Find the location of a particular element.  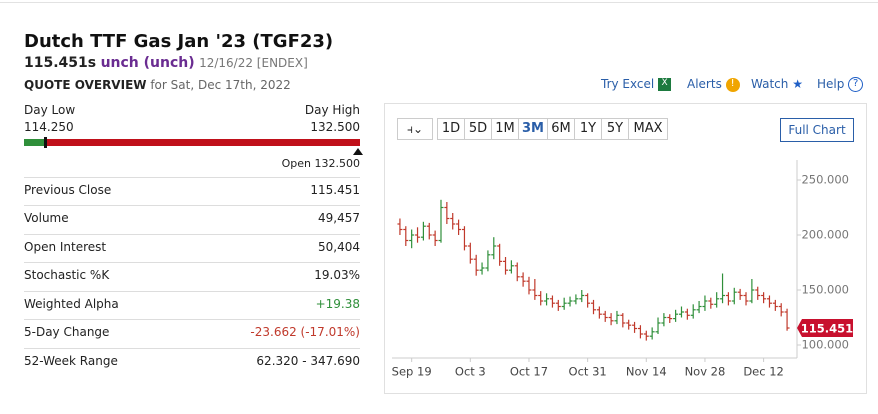

day-low-label: Day Low is located at coordinates (50, 110).